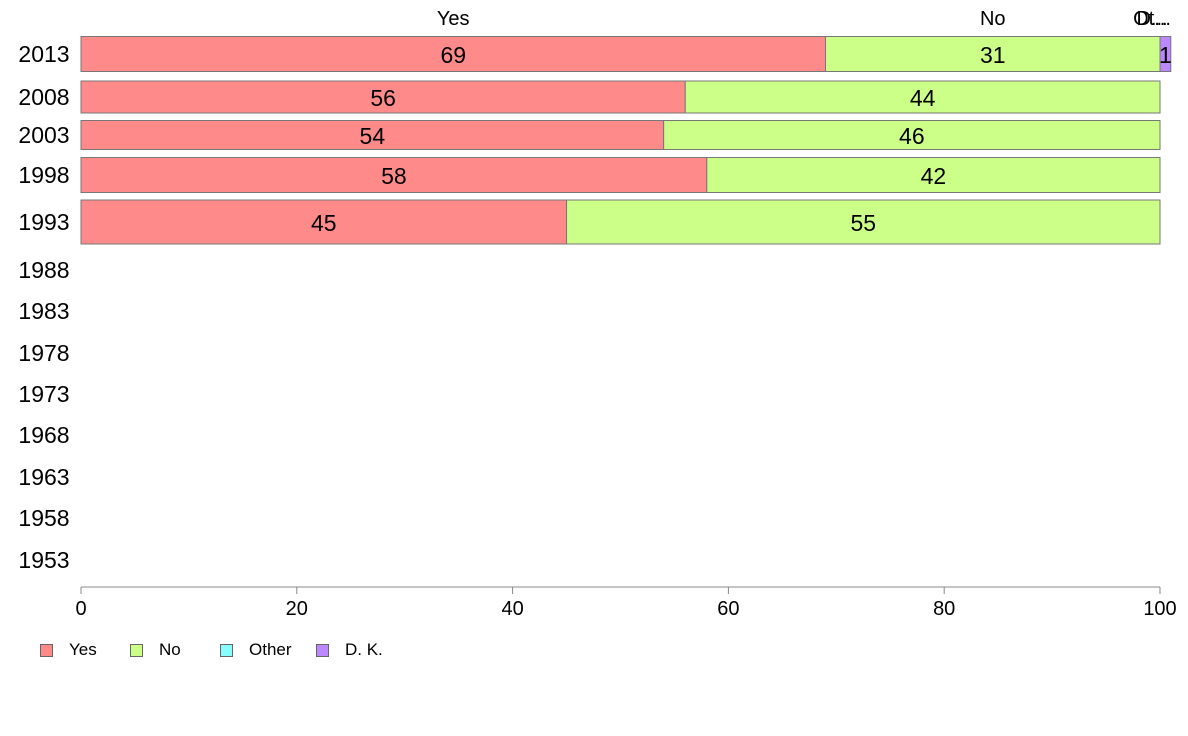 This screenshot has width=1188, height=736. I want to click on legend-swatch-yes, so click(46, 650).